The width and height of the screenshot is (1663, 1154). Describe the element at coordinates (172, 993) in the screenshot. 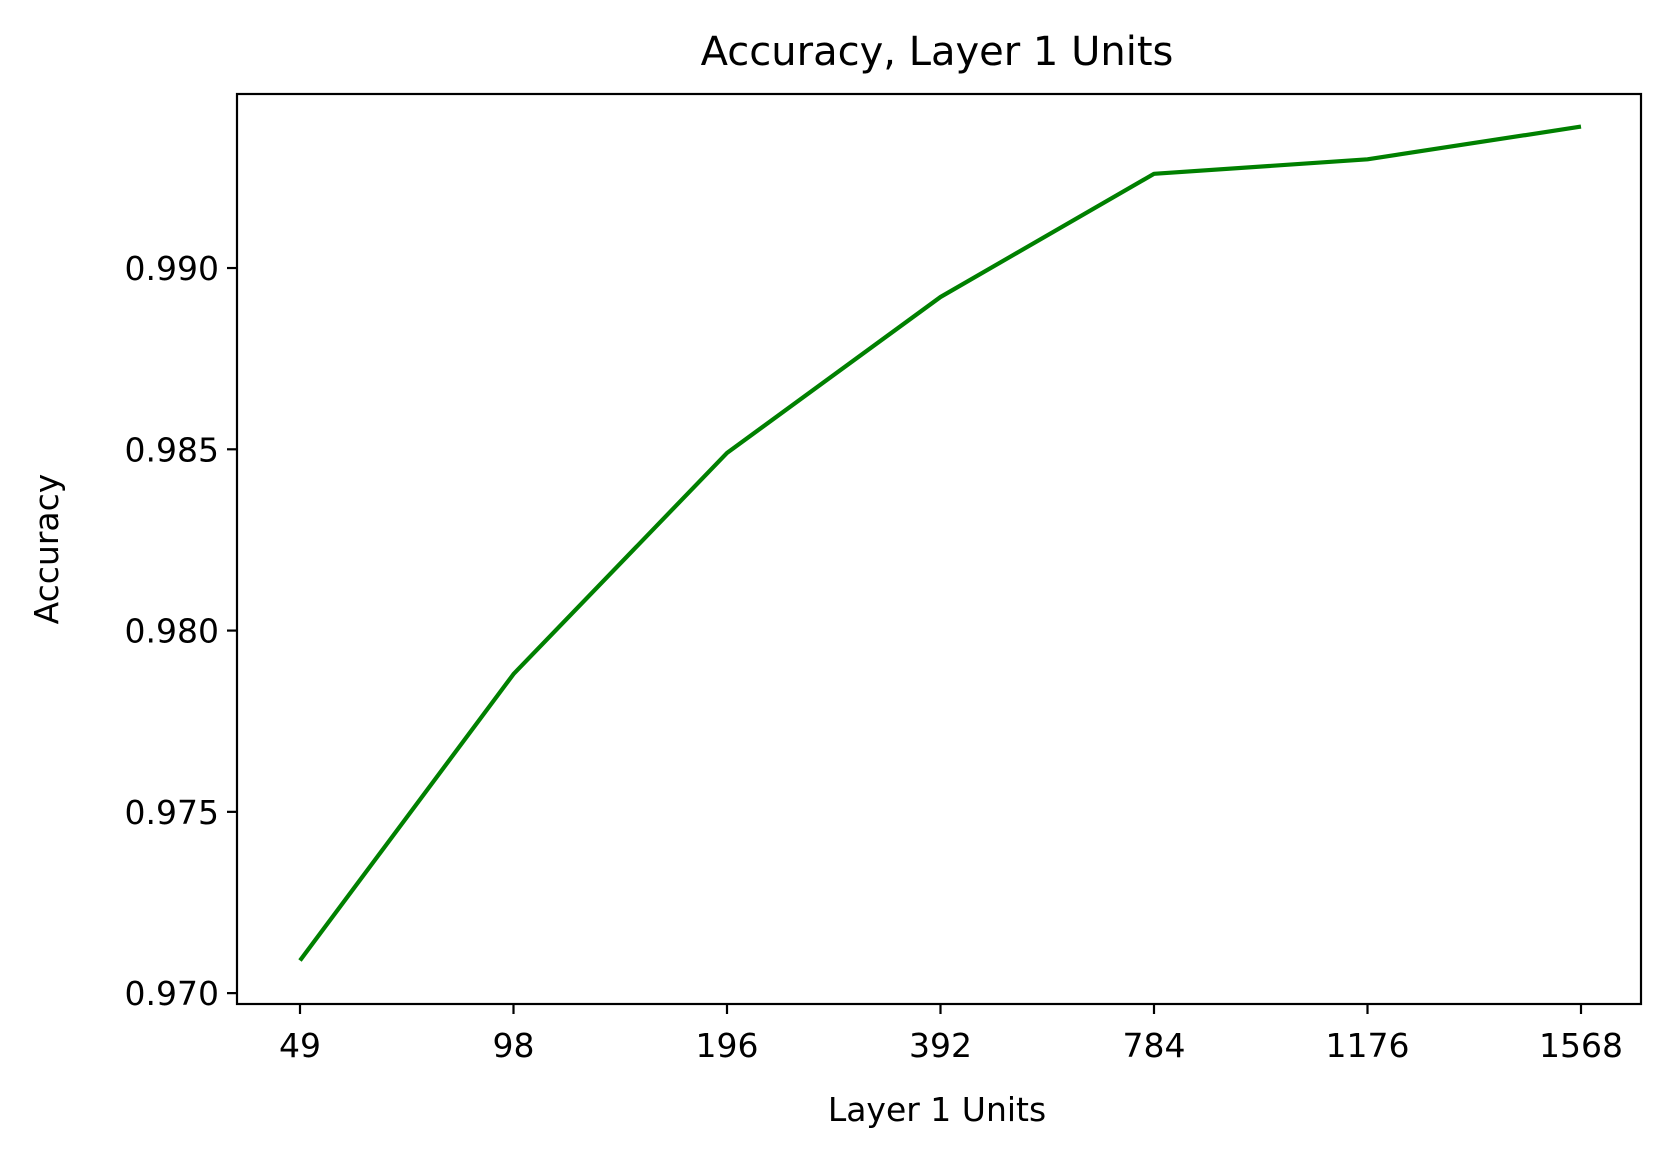

I see `y-tick-label: 0.970` at that location.